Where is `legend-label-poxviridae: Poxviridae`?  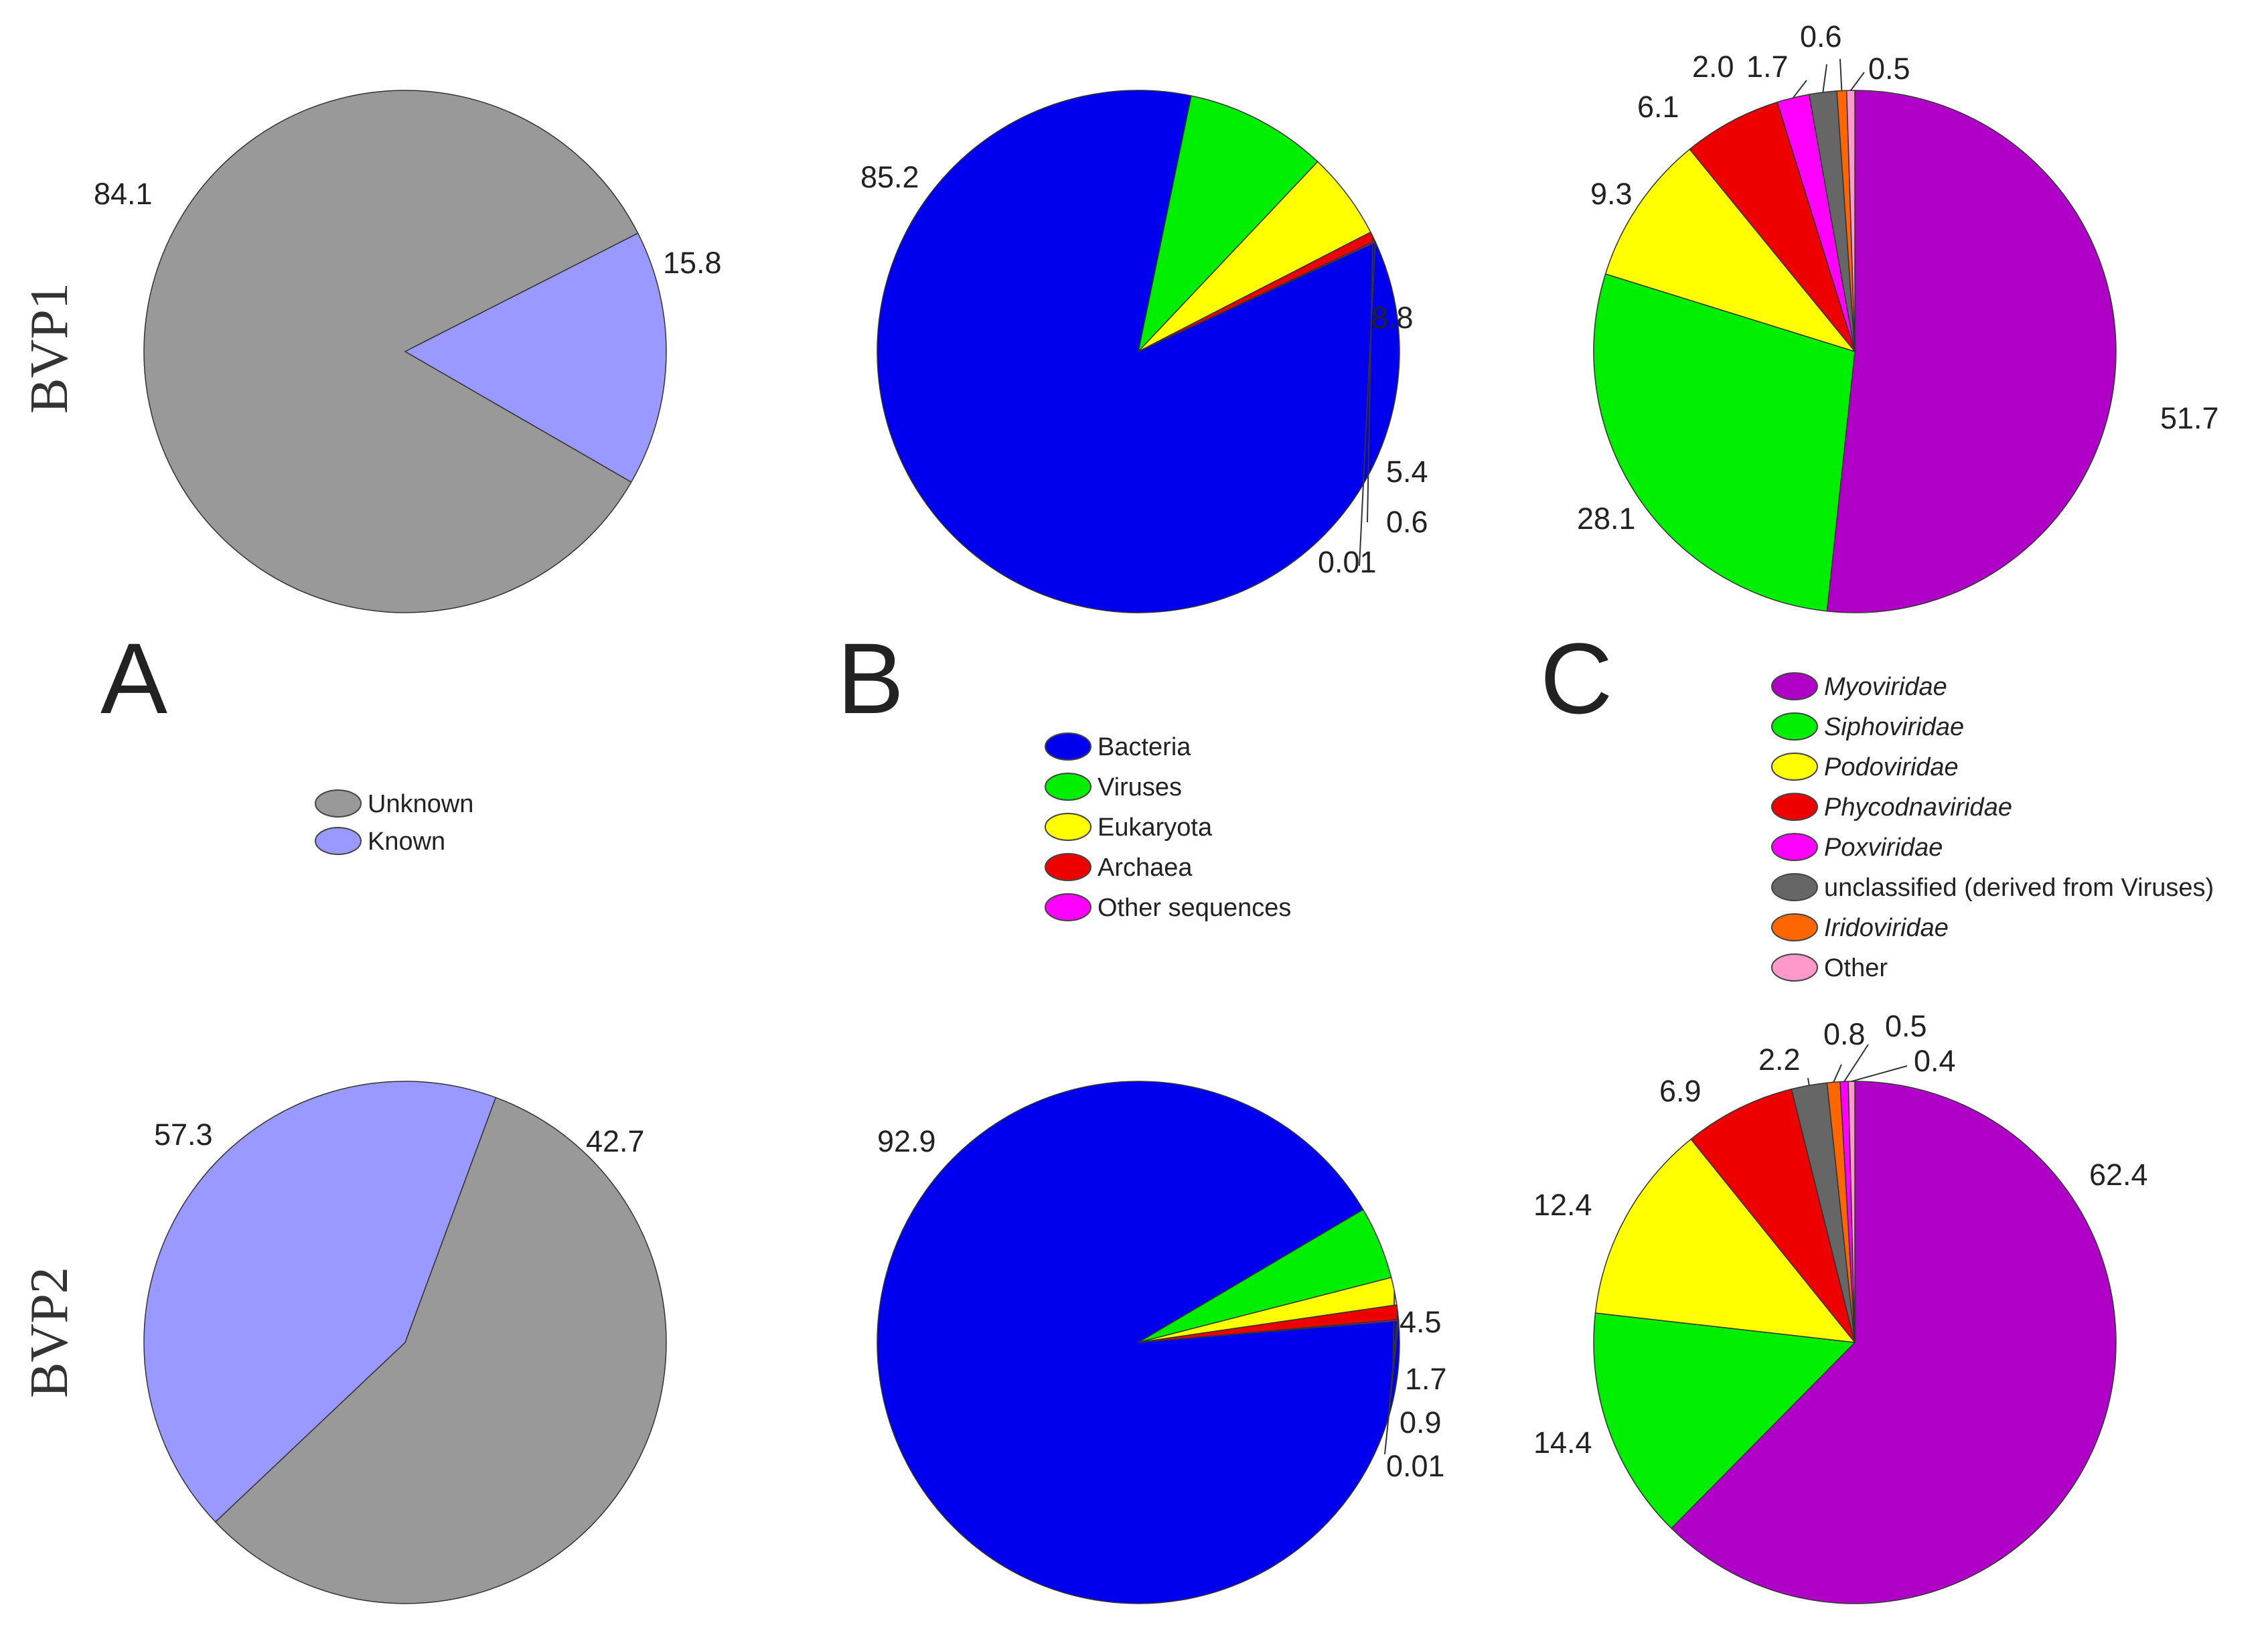
legend-label-poxviridae: Poxviridae is located at coordinates (1884, 848).